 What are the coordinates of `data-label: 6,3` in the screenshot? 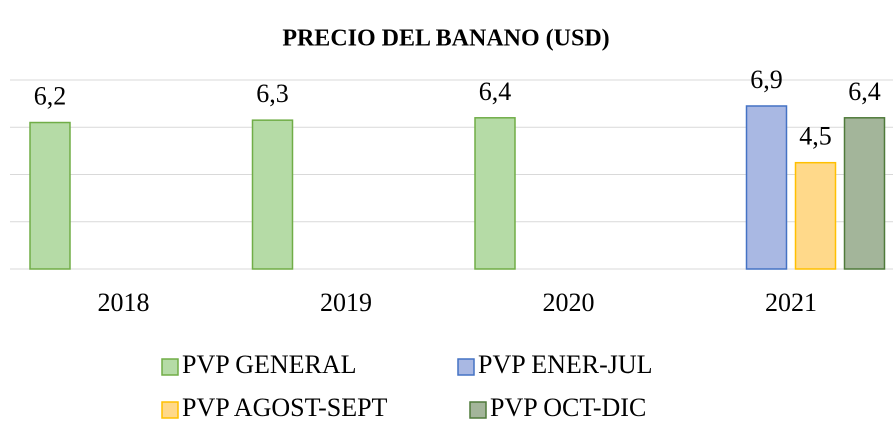 It's located at (272, 93).